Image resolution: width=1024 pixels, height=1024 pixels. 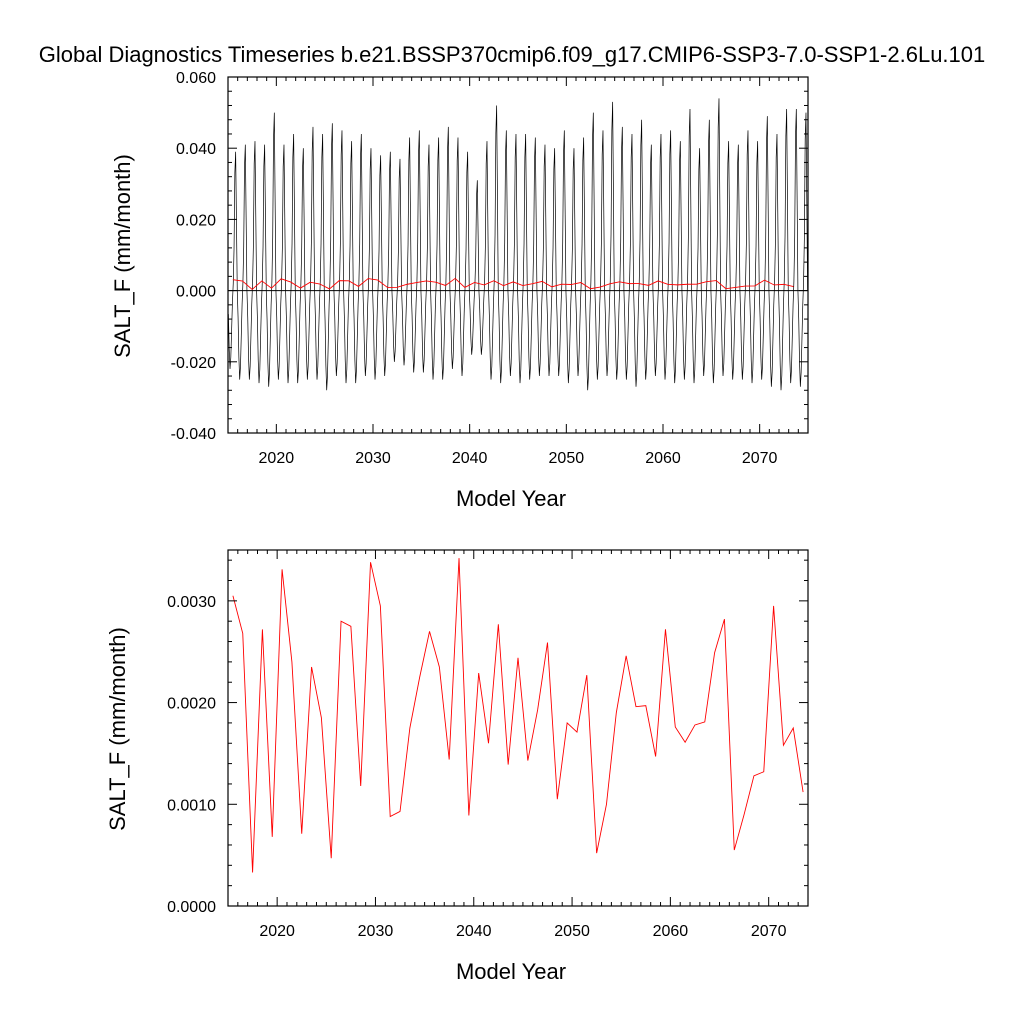 I want to click on top-y-axis-label: SALT_F (mm/month), so click(x=122, y=256).